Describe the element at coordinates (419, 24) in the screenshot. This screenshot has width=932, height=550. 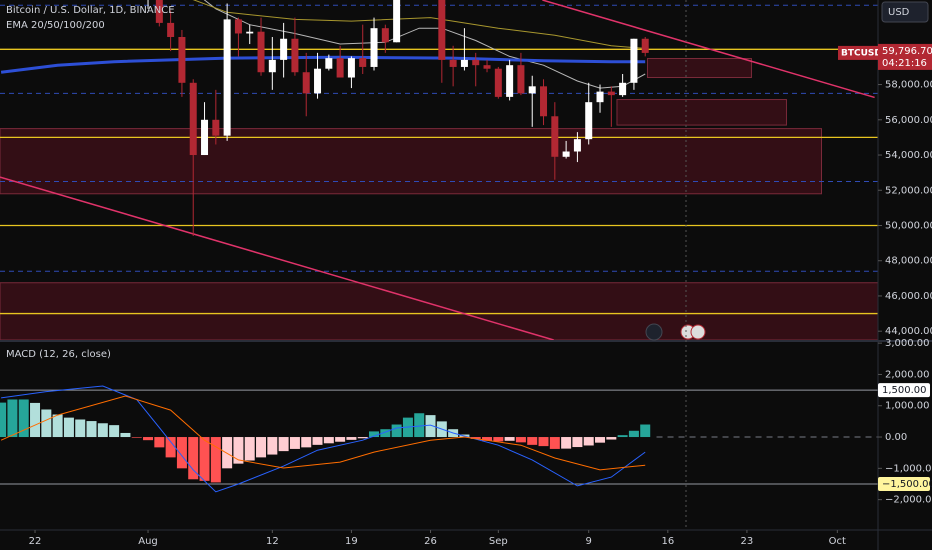
I see `ema-line` at that location.